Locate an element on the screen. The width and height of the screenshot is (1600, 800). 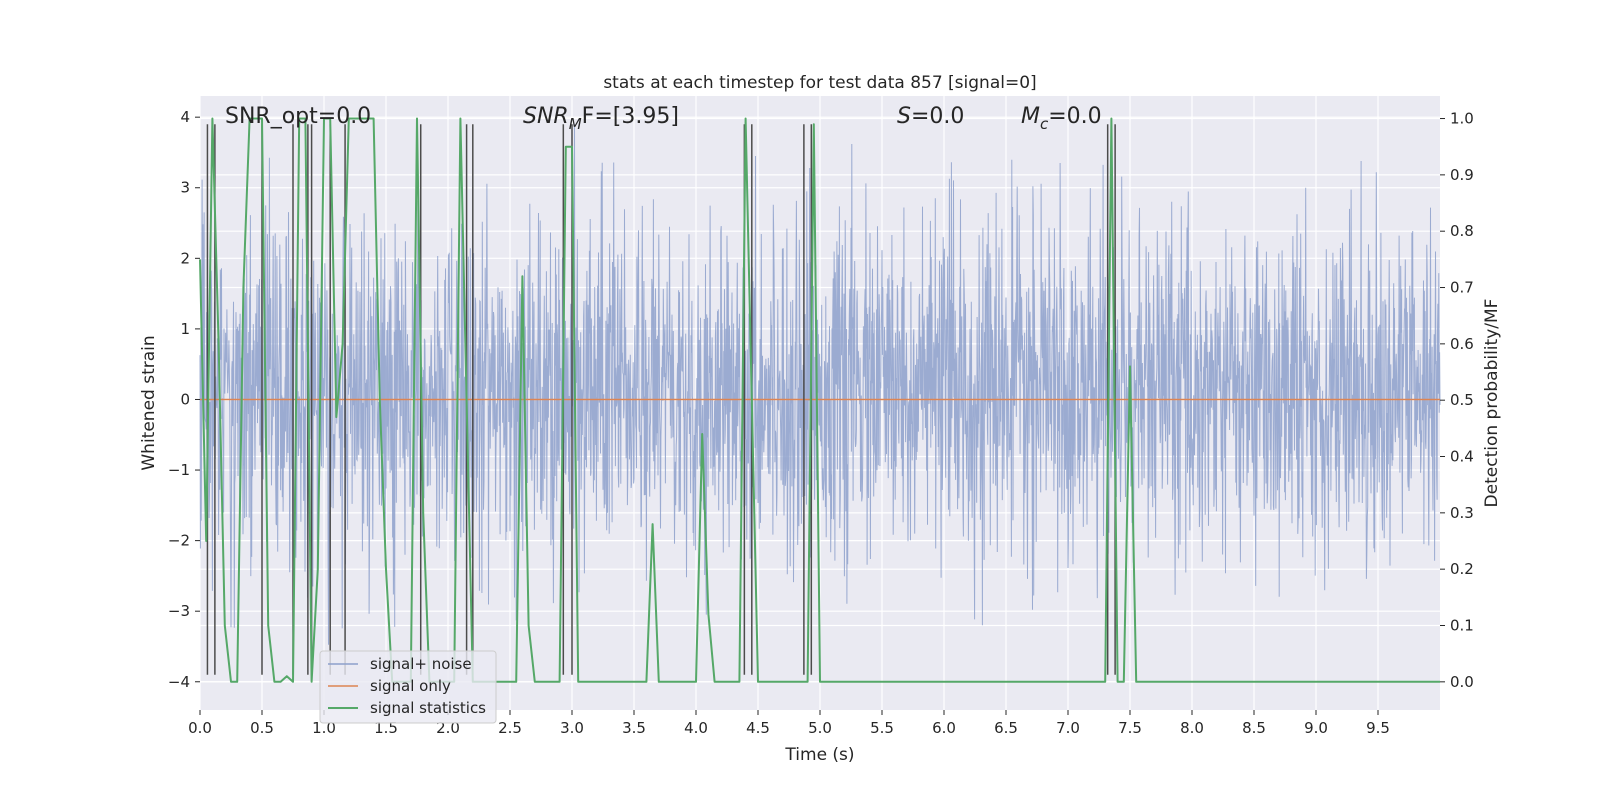
annotation-snr-mf-base: SNR is located at coordinates (546, 116).